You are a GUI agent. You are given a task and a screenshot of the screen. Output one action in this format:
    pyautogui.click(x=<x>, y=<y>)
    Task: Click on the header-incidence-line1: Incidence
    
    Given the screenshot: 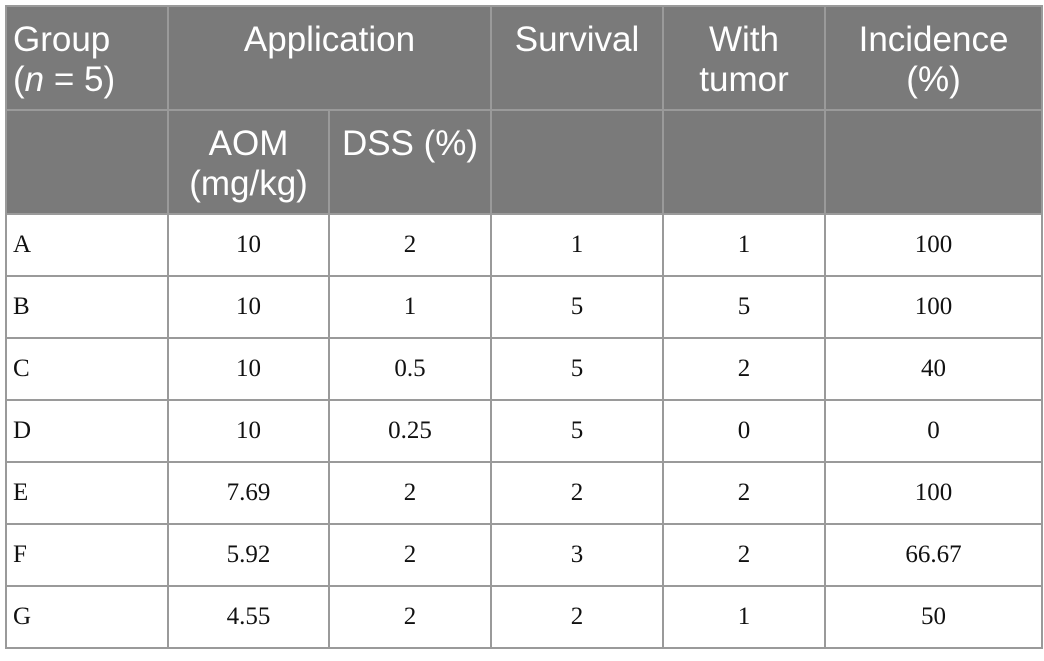 What is the action you would take?
    pyautogui.click(x=933, y=39)
    